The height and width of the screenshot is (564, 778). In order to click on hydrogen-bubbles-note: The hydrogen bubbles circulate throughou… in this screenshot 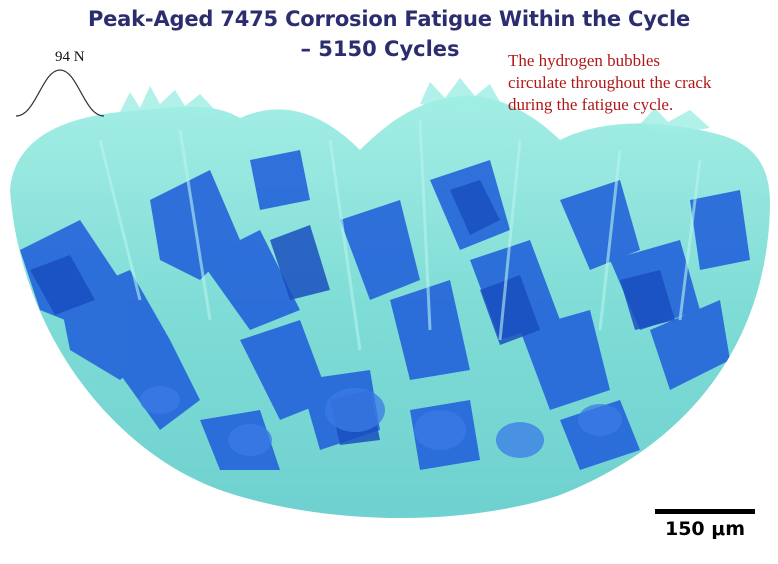, I will do `click(643, 83)`.